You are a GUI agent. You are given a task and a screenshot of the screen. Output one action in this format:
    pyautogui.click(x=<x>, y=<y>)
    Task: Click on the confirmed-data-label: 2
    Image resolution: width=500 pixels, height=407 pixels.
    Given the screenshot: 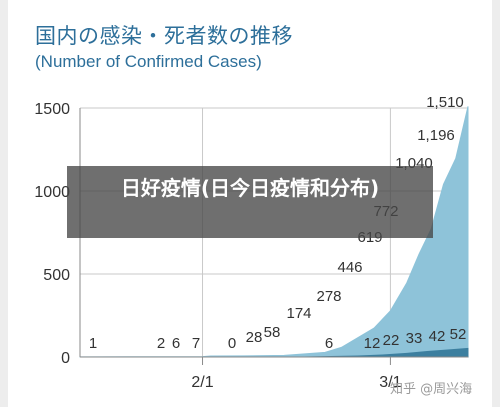 What is the action you would take?
    pyautogui.click(x=161, y=343)
    